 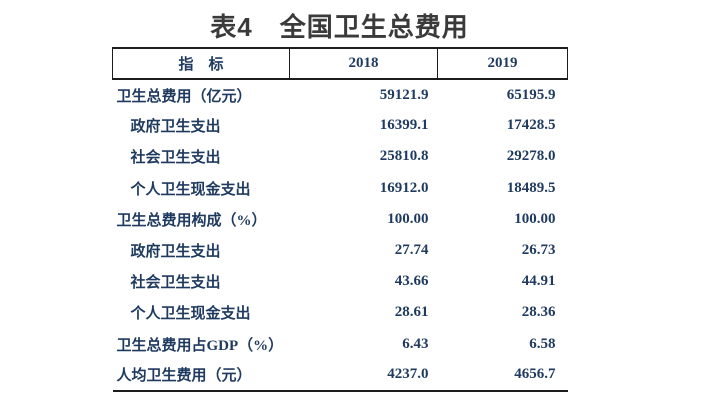 I want to click on table-title: 表4 全国卫生总费用, so click(x=339, y=27).